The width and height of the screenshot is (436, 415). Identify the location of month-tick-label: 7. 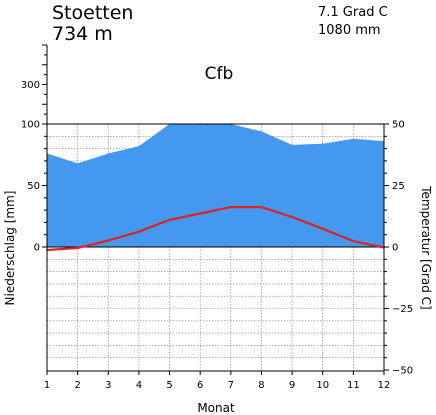
(231, 385).